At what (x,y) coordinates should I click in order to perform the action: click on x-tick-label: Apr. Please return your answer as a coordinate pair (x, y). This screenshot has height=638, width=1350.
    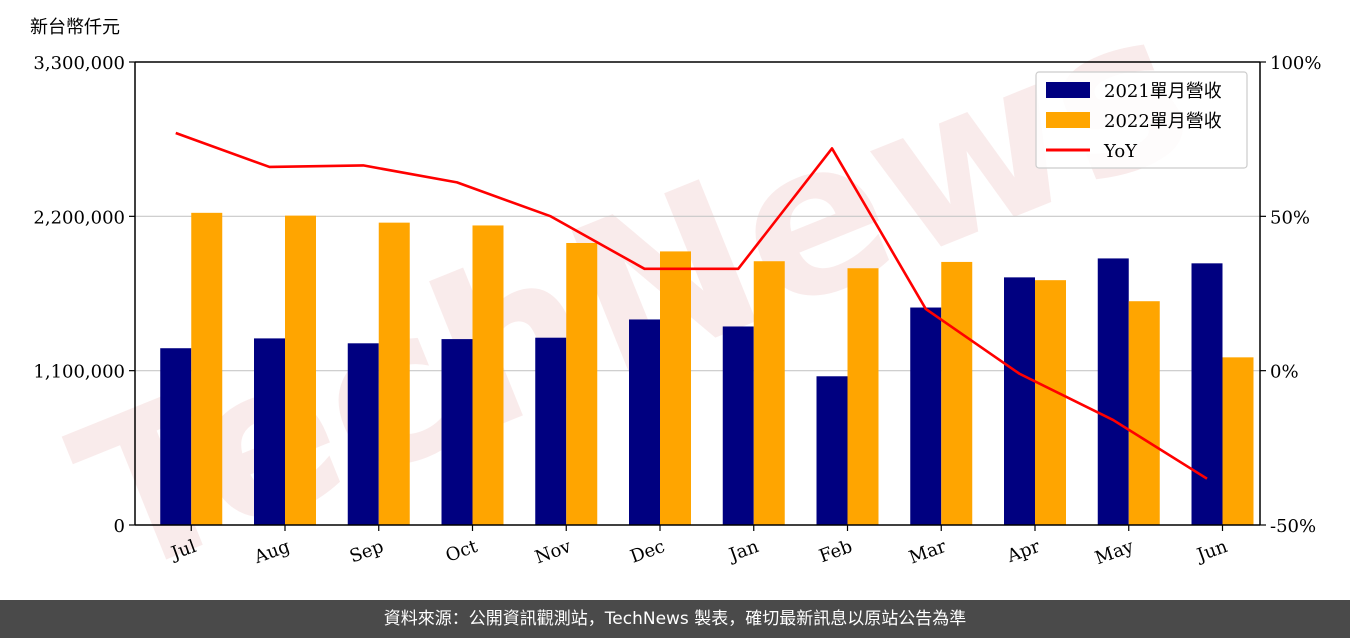
    Looking at the image, I should click on (1023, 552).